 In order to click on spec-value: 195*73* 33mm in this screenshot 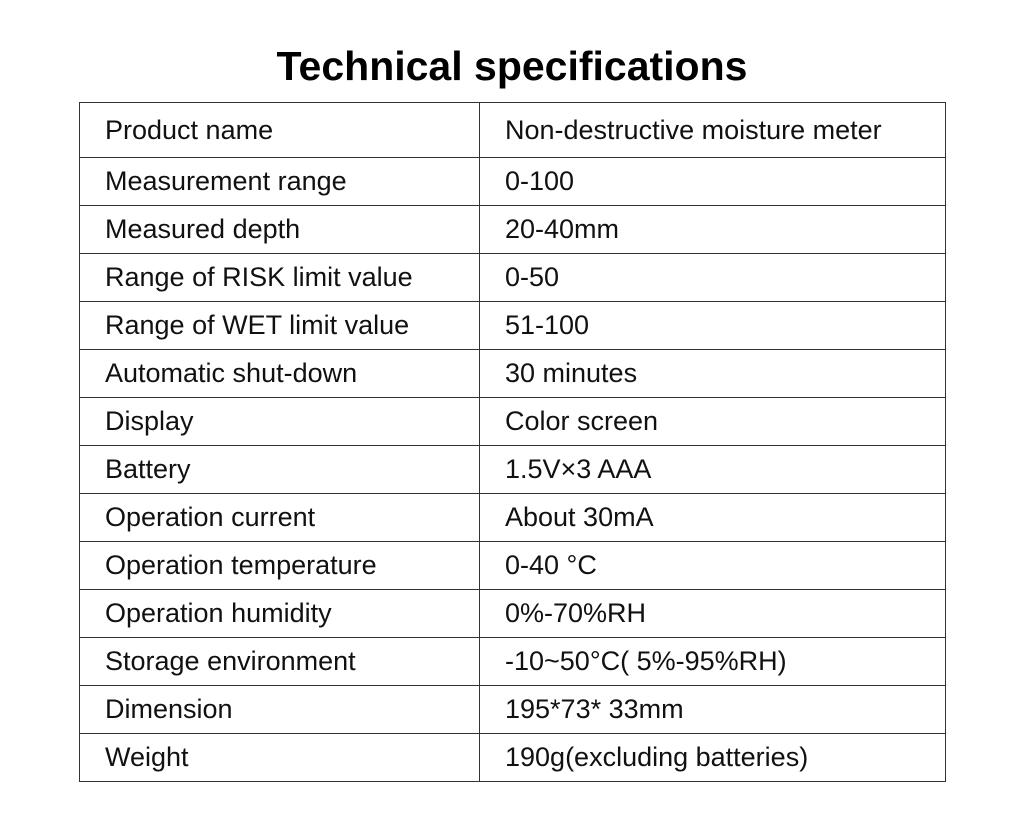, I will do `click(712, 709)`.